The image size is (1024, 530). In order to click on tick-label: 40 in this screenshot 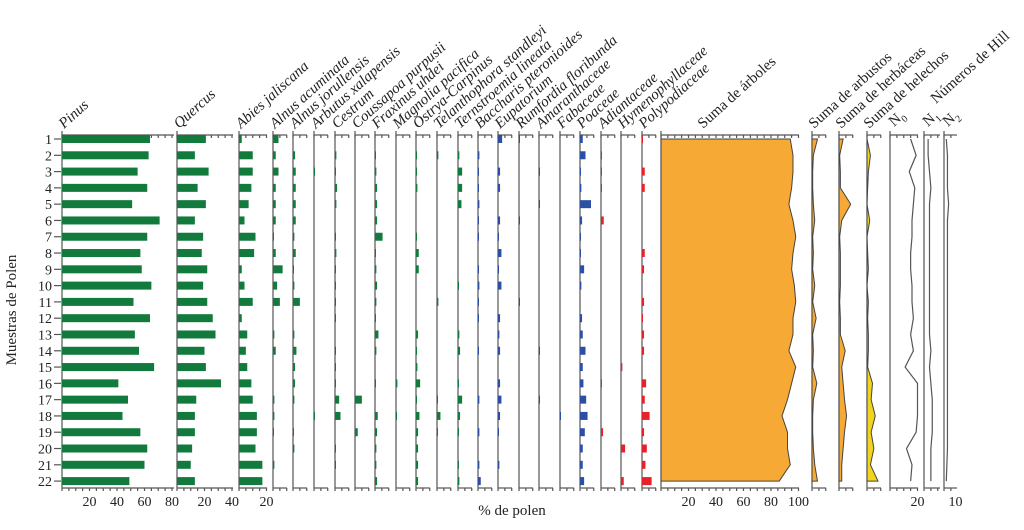, I will do `click(232, 502)`.